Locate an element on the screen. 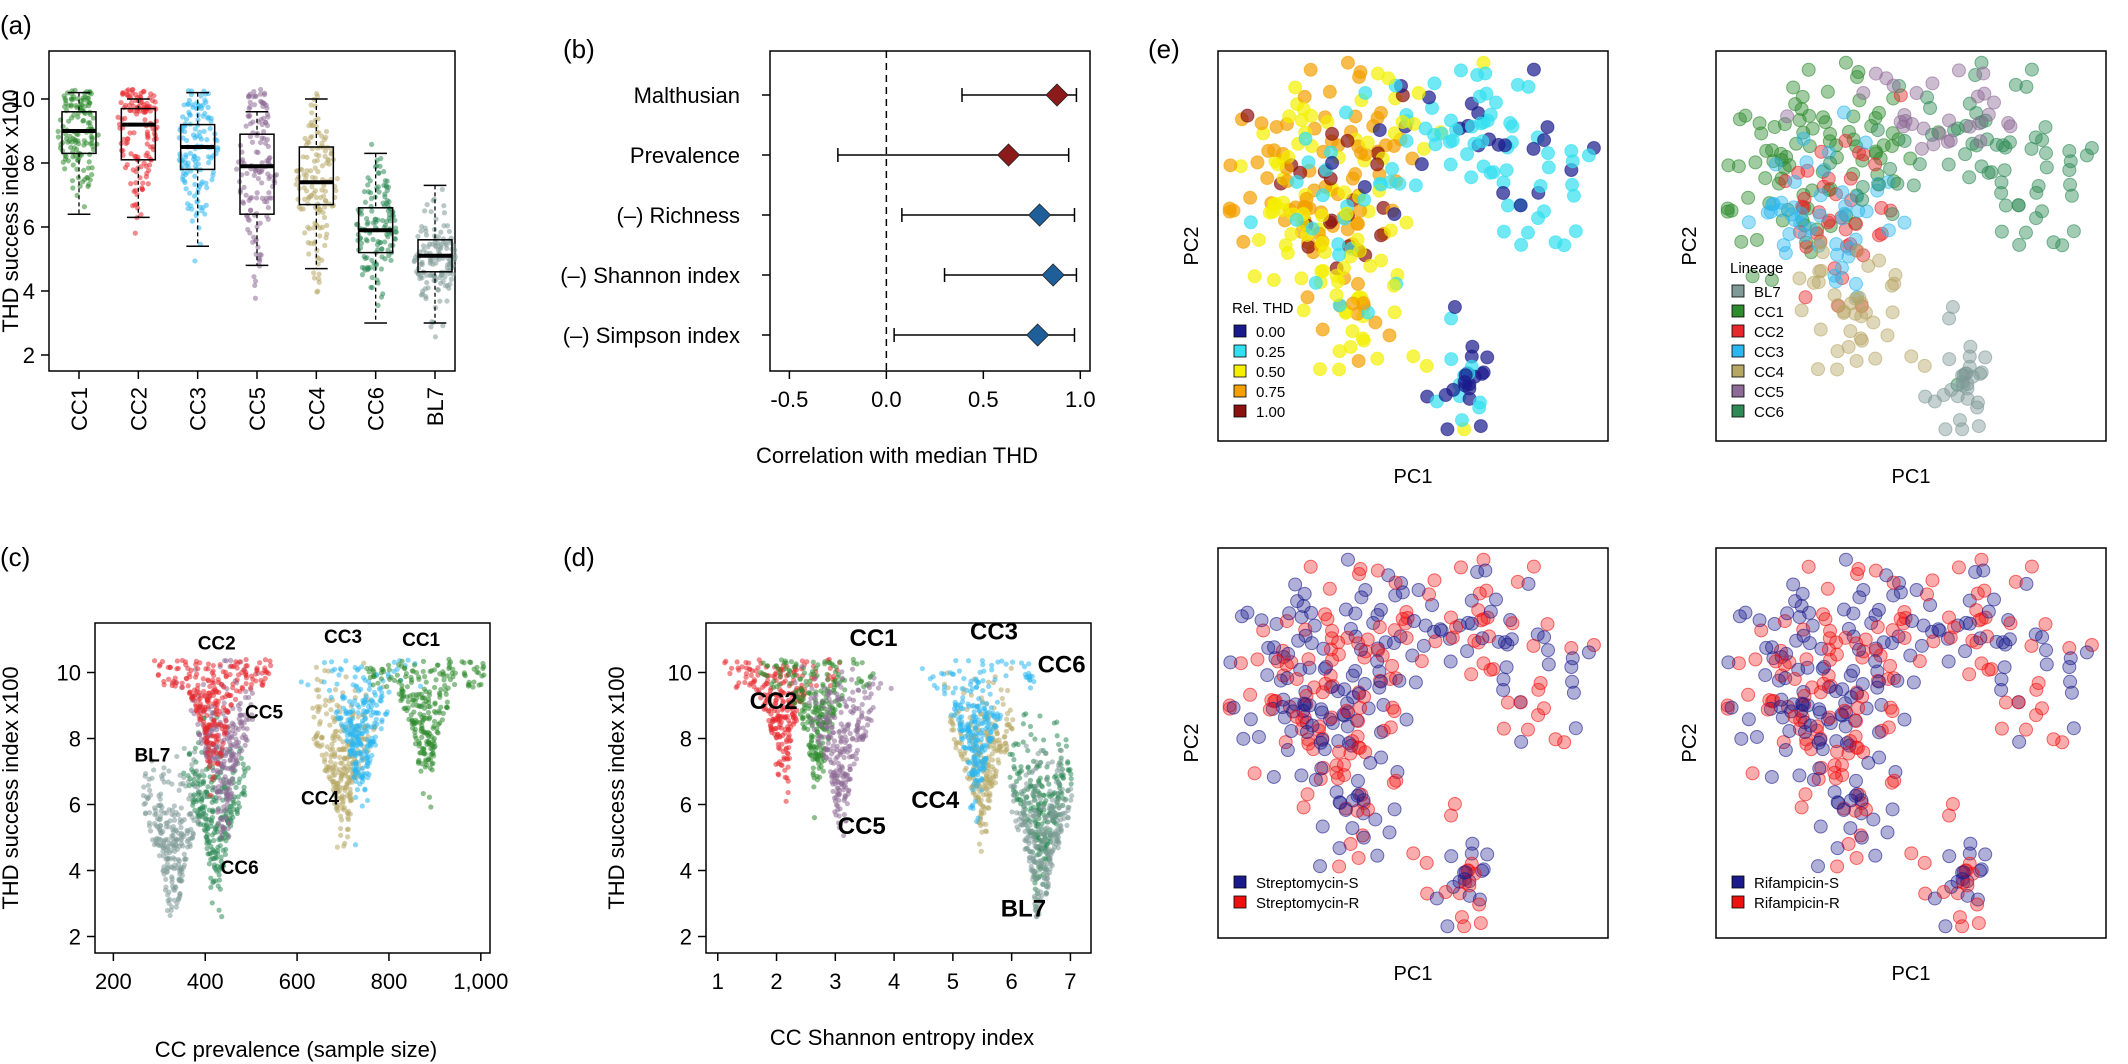 The width and height of the screenshot is (2128, 1064). a-xtick-label: CC1 is located at coordinates (79, 409).